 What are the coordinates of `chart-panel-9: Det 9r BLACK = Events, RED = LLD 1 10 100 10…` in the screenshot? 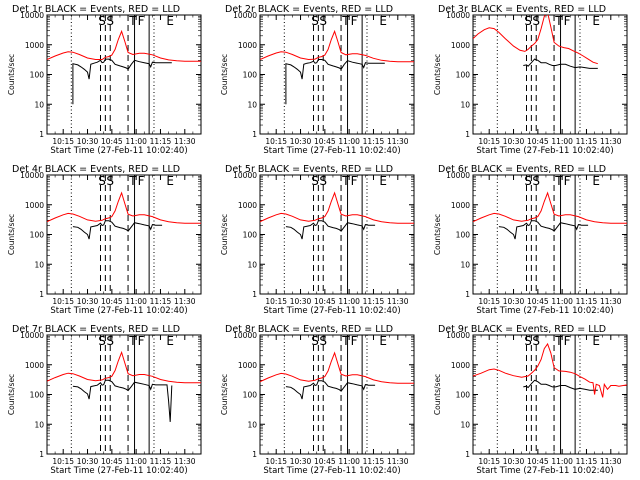 It's located at (530, 400).